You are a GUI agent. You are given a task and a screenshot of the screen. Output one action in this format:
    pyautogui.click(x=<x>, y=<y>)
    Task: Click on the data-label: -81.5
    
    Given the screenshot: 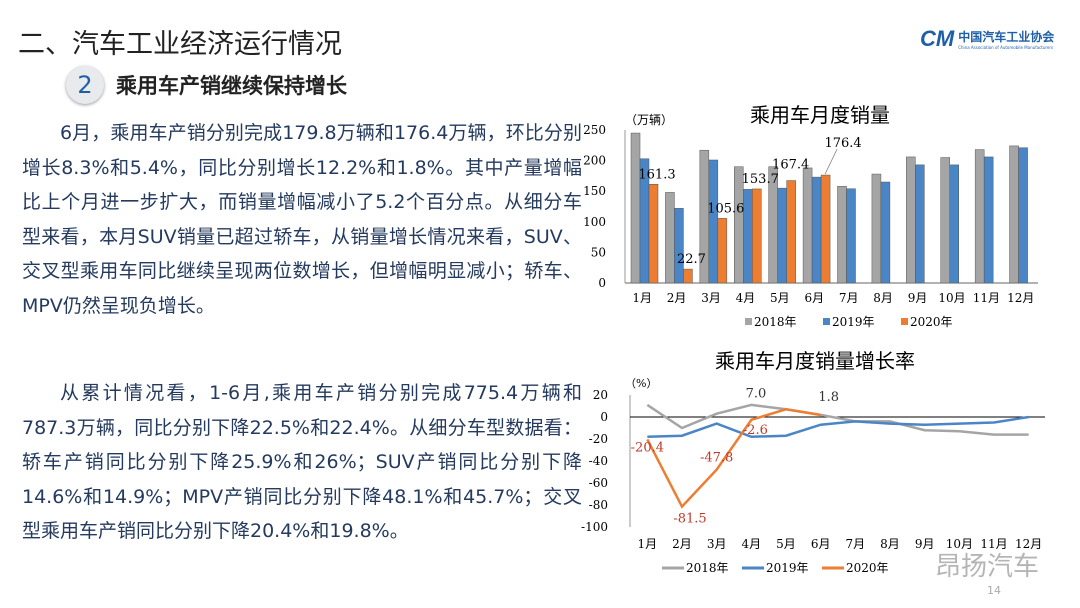 What is the action you would take?
    pyautogui.click(x=689, y=519)
    